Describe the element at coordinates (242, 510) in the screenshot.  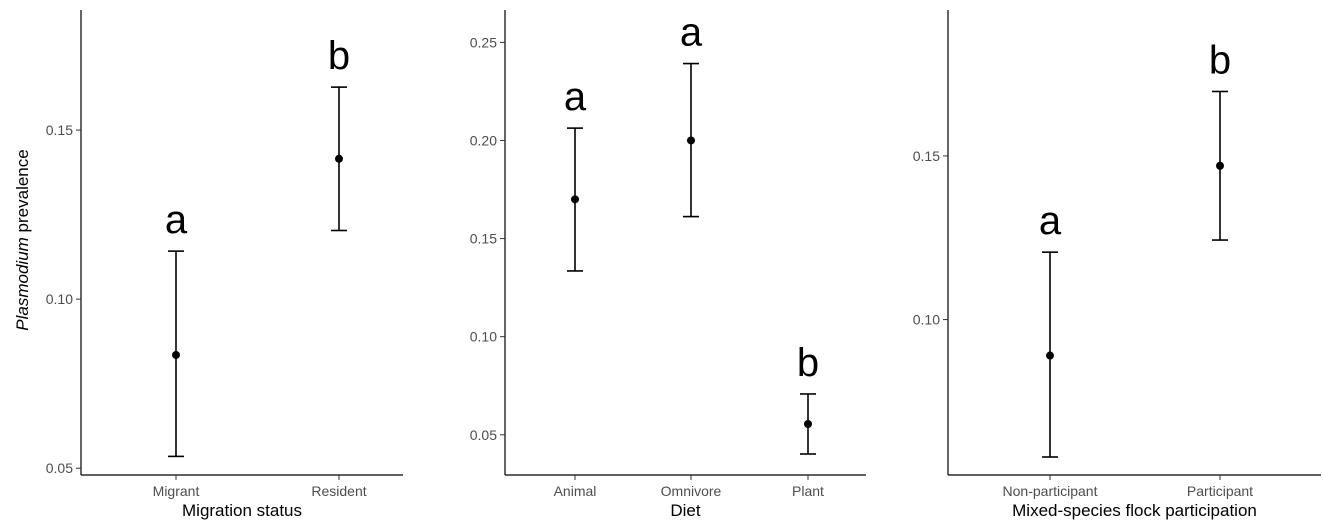
I see `x-axis-title: Migration status` at that location.